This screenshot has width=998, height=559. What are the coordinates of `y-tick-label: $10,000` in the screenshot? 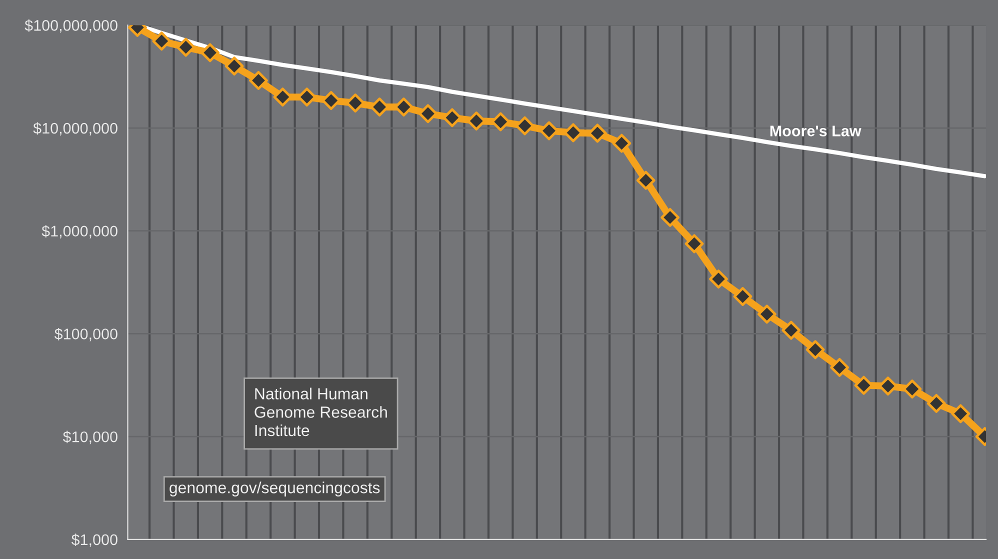 It's located at (90, 437).